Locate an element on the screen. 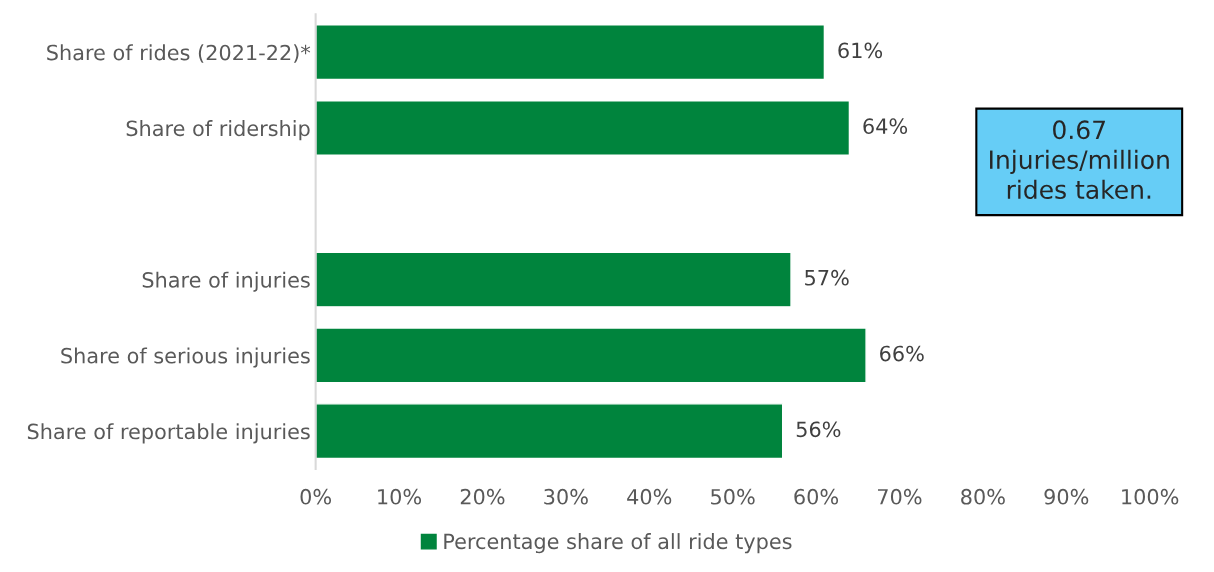 This screenshot has width=1214, height=572. x-tick-label: 100% is located at coordinates (1150, 496).